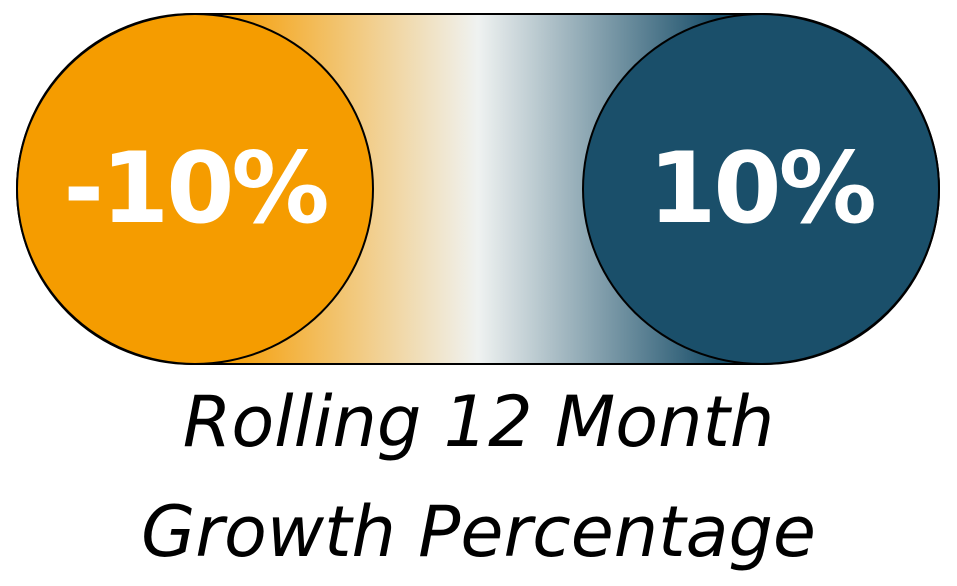 The width and height of the screenshot is (957, 586). I want to click on legend-caption-line-1: Rolling 12 Month, so click(478, 422).